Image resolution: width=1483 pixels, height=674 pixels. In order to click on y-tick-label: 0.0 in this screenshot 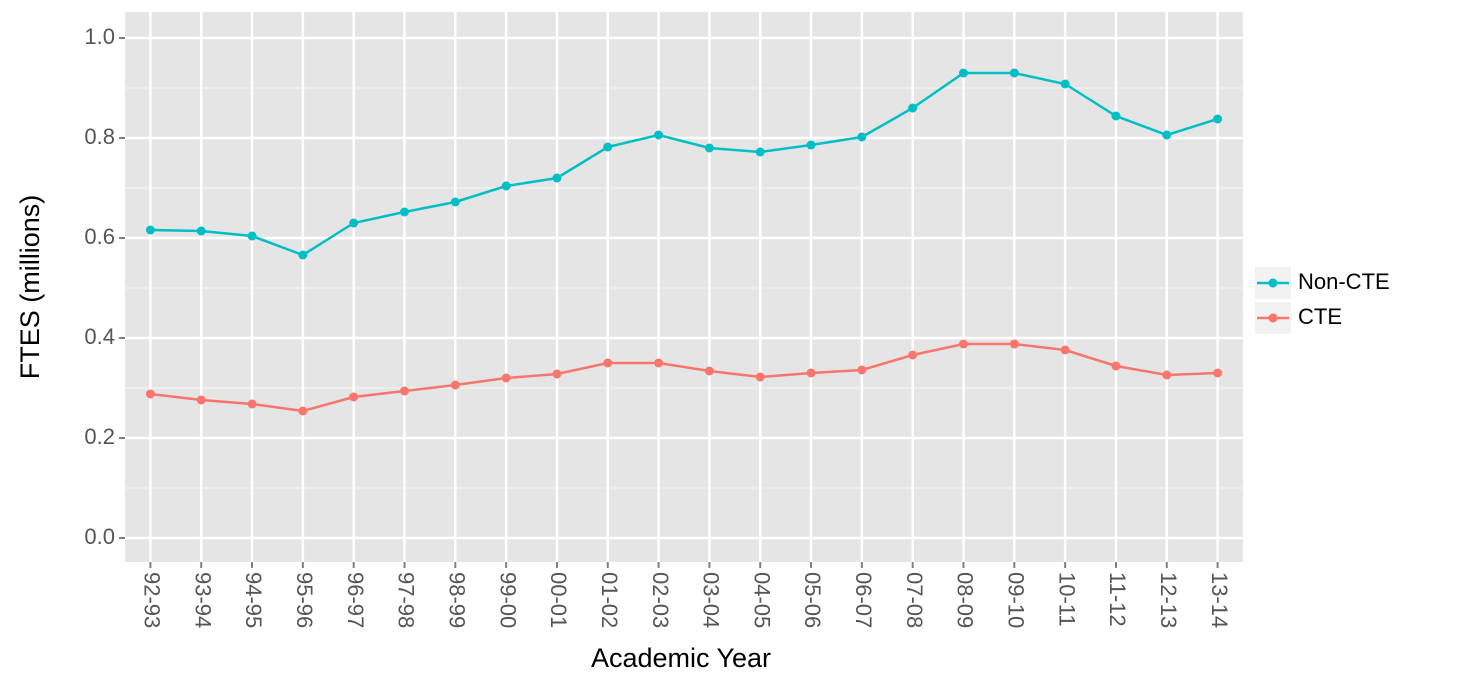, I will do `click(99, 536)`.